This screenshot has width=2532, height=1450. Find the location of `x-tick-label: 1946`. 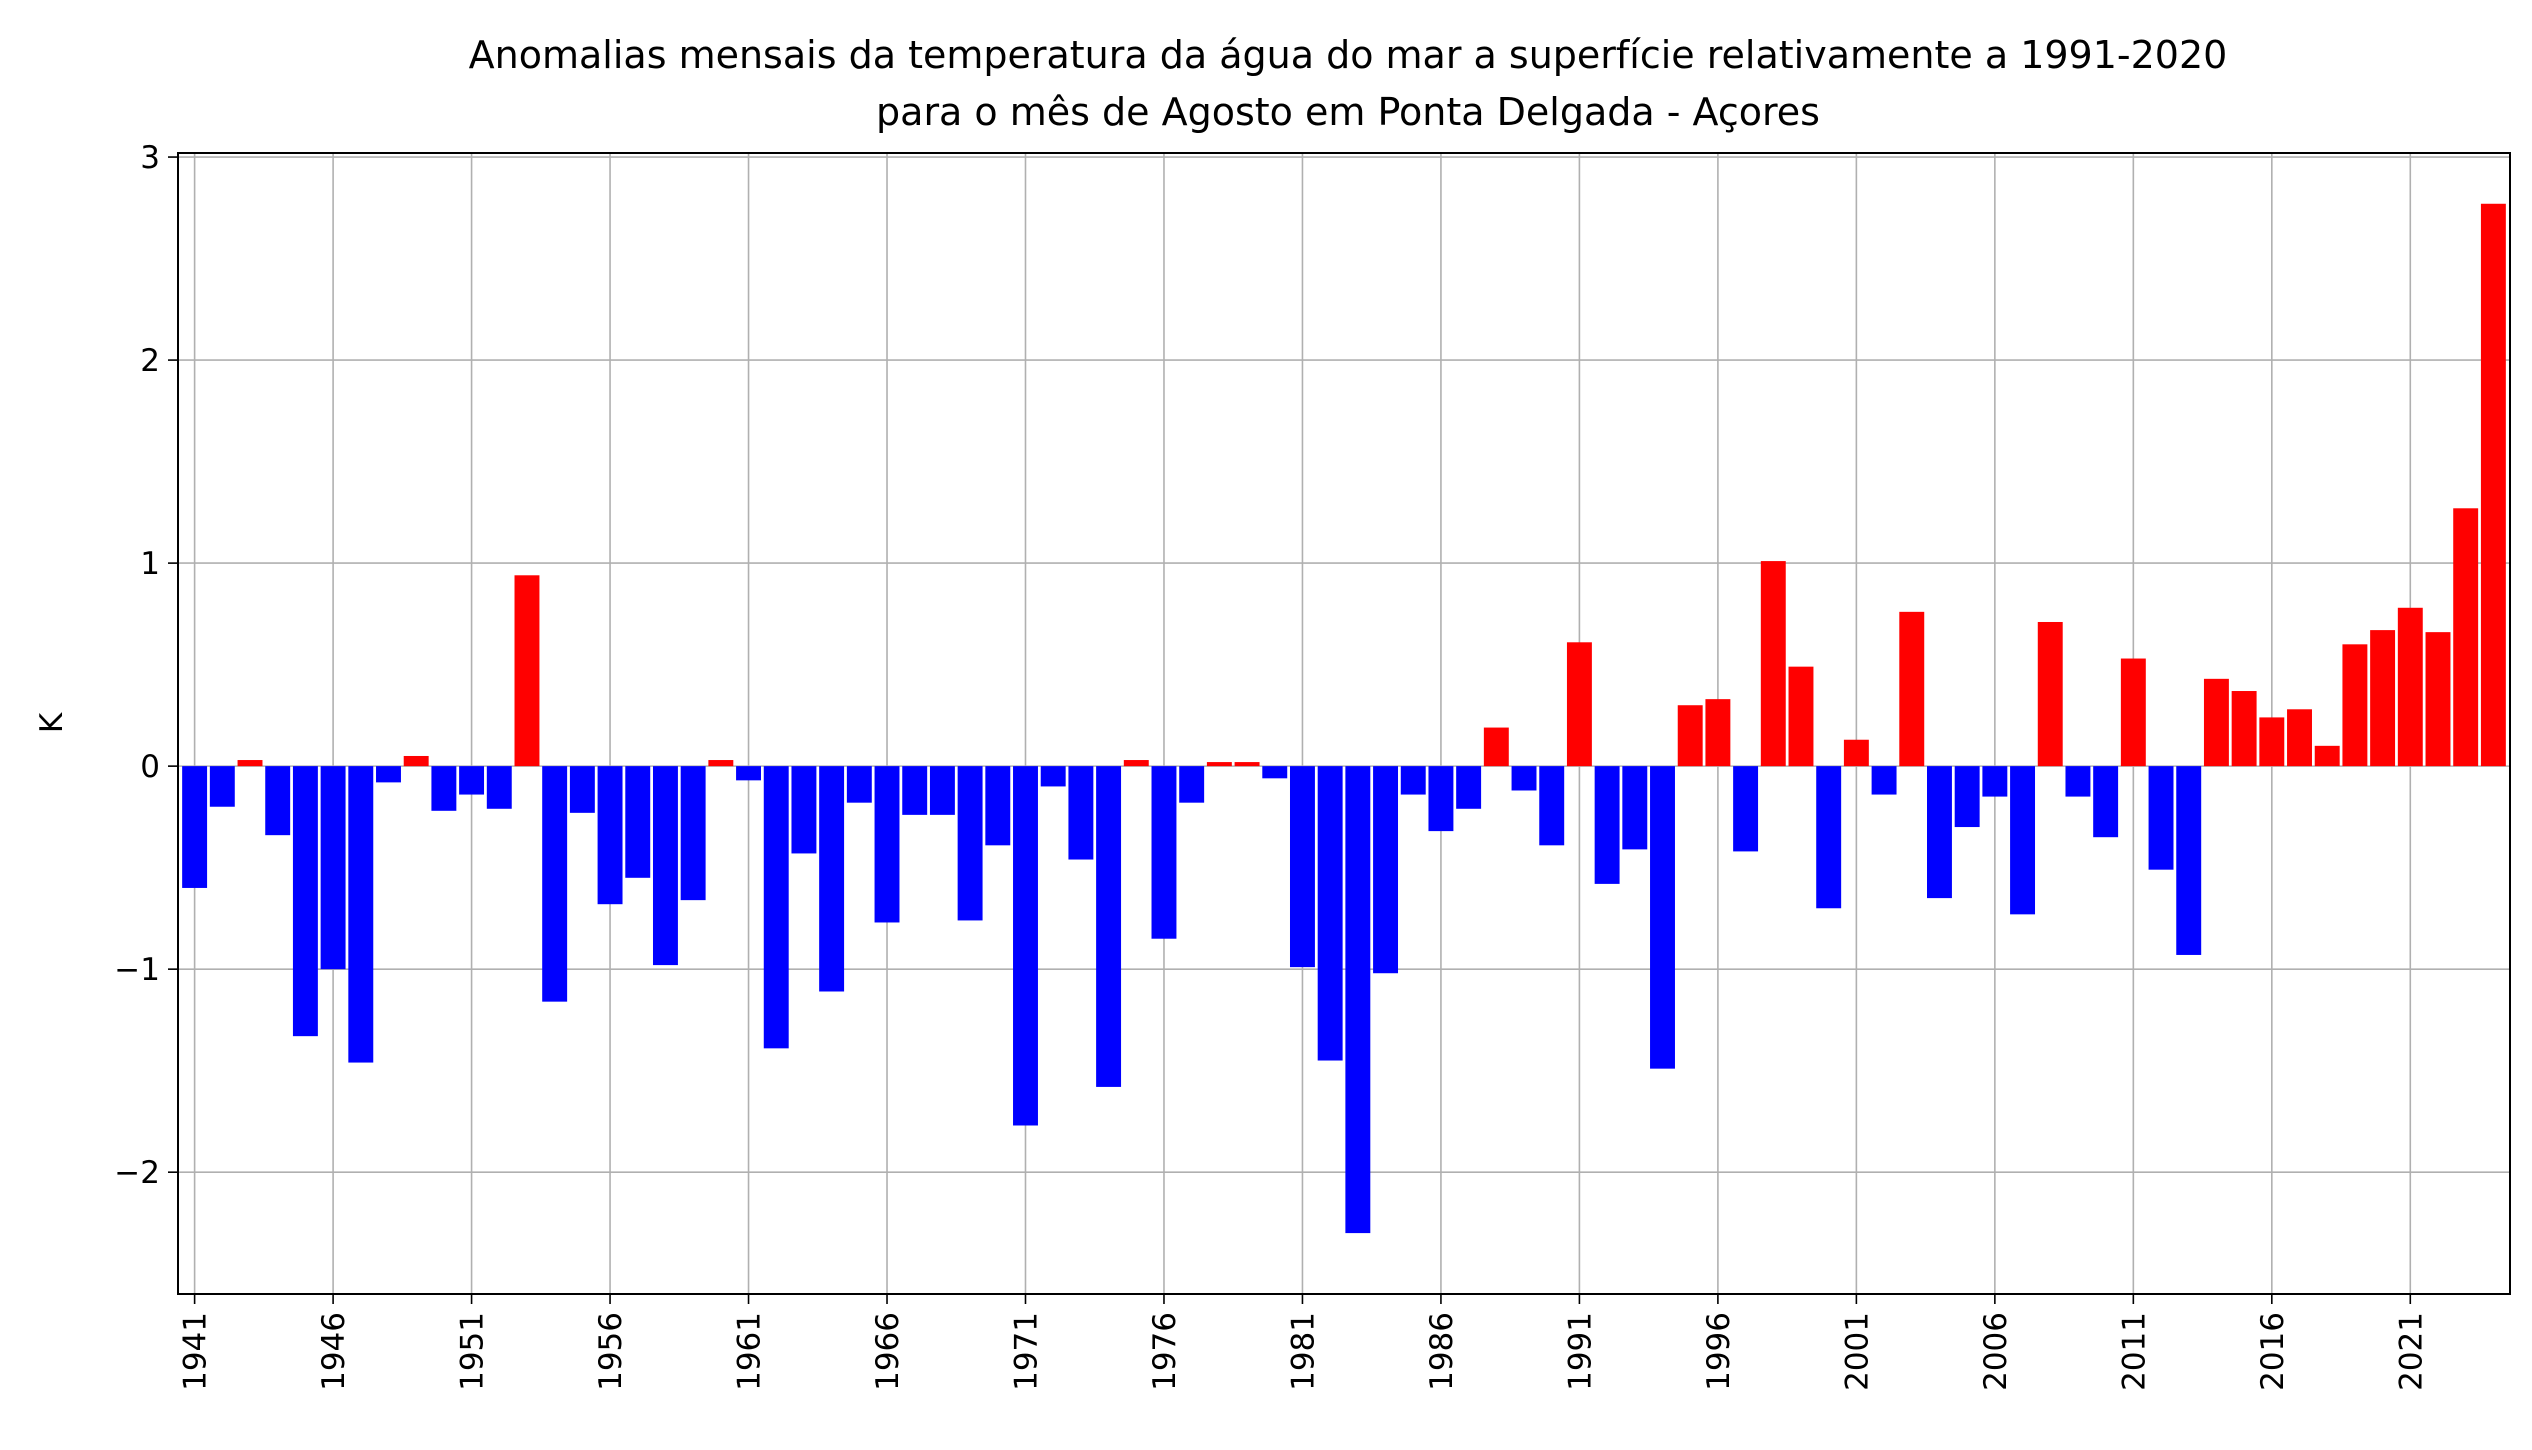

x-tick-label: 1946 is located at coordinates (334, 1351).